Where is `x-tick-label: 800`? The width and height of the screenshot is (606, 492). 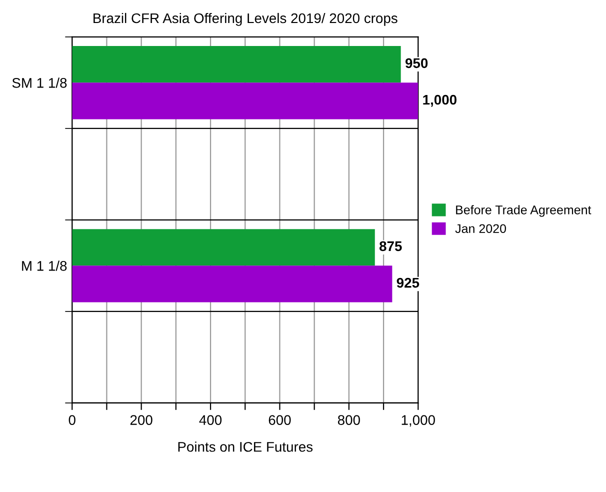 x-tick-label: 800 is located at coordinates (349, 420).